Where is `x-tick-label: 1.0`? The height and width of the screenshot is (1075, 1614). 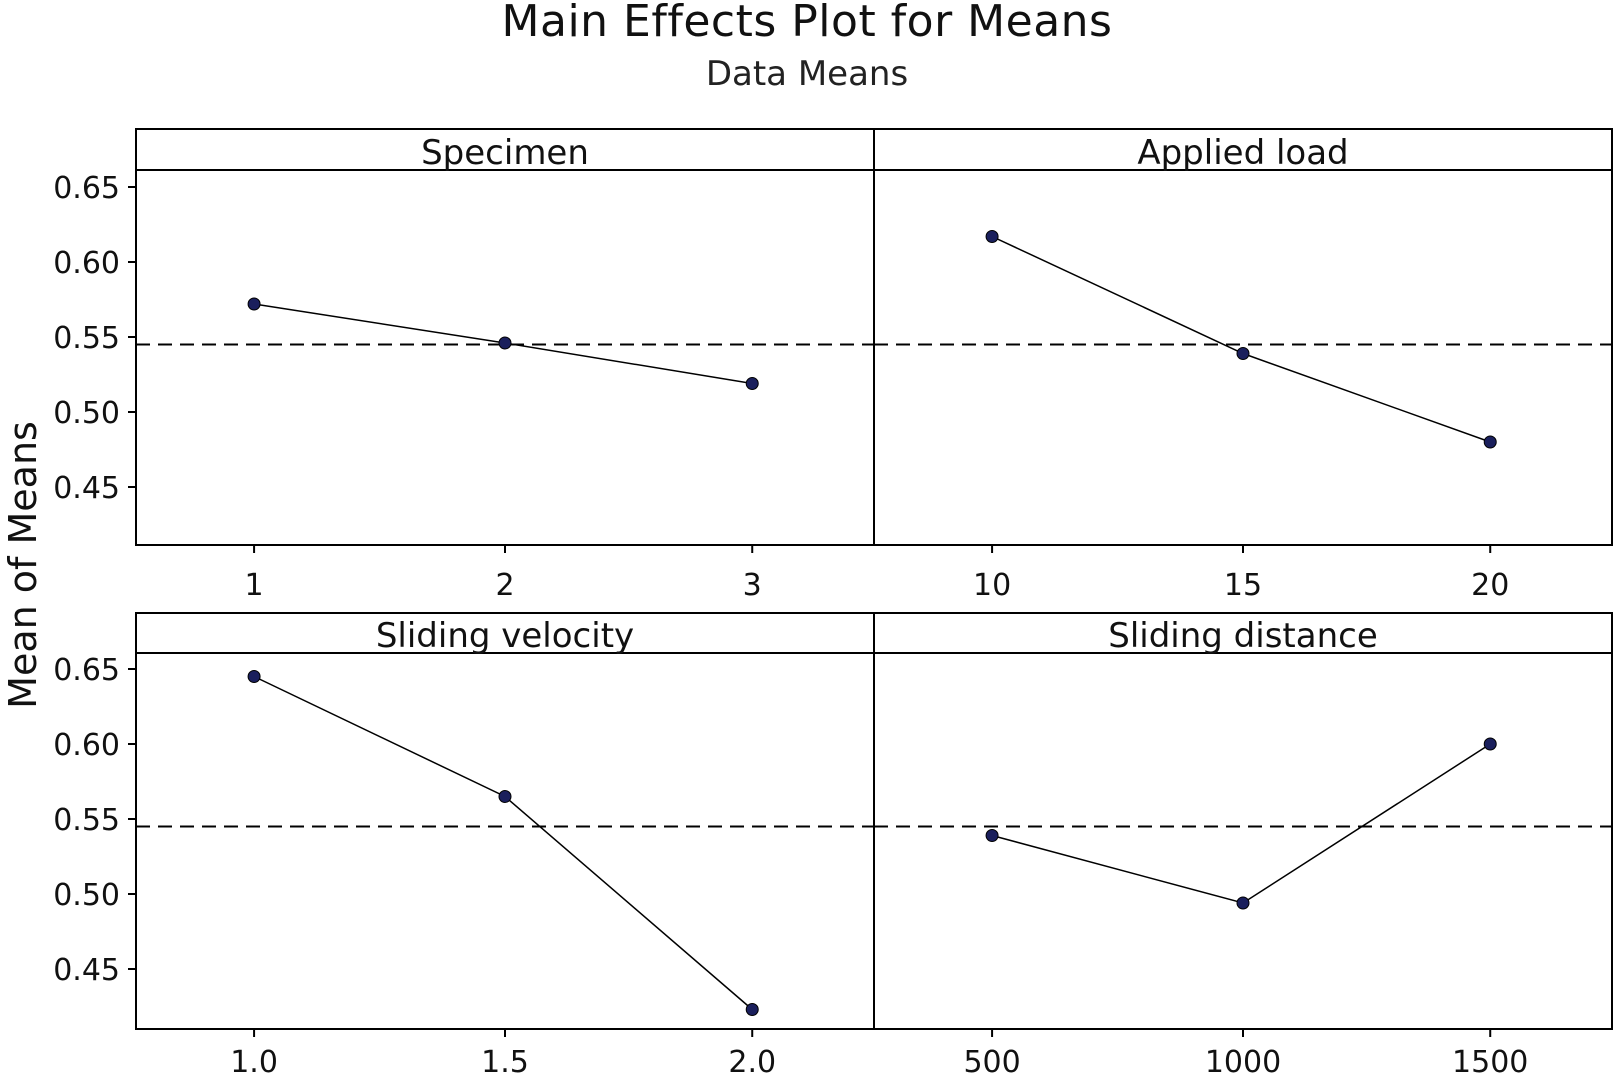
x-tick-label: 1.0 is located at coordinates (254, 1060).